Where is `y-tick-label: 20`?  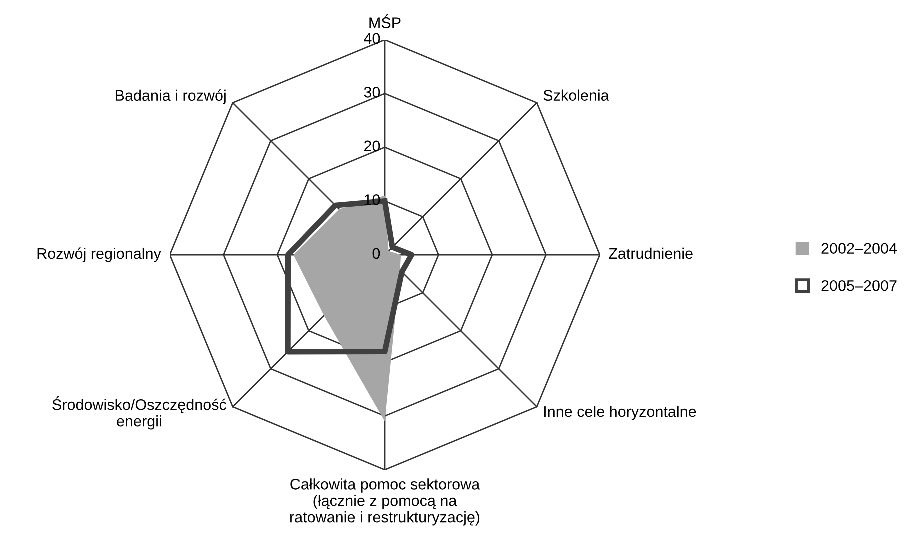 y-tick-label: 20 is located at coordinates (372, 146).